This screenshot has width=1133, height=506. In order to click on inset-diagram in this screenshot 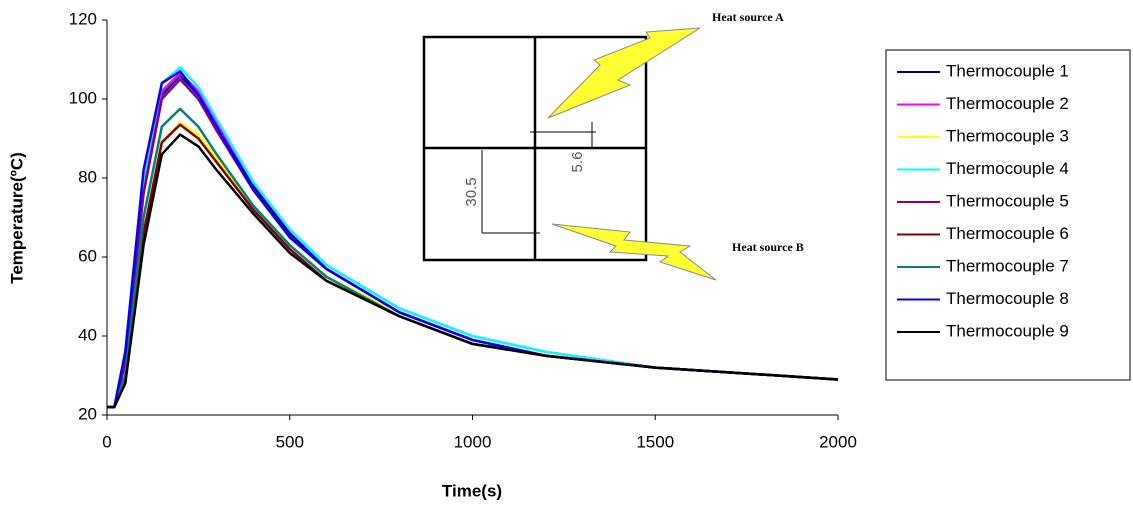, I will do `click(569, 154)`.